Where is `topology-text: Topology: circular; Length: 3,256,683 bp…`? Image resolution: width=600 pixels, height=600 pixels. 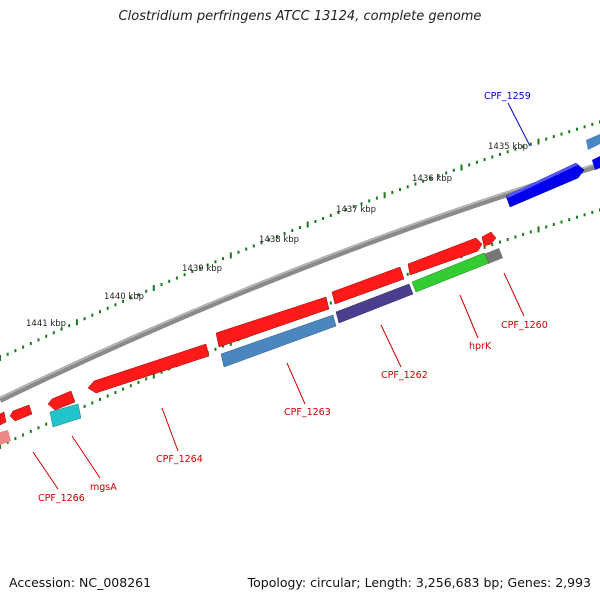 topology-text: Topology: circular; Length: 3,256,683 bp… is located at coordinates (419, 582).